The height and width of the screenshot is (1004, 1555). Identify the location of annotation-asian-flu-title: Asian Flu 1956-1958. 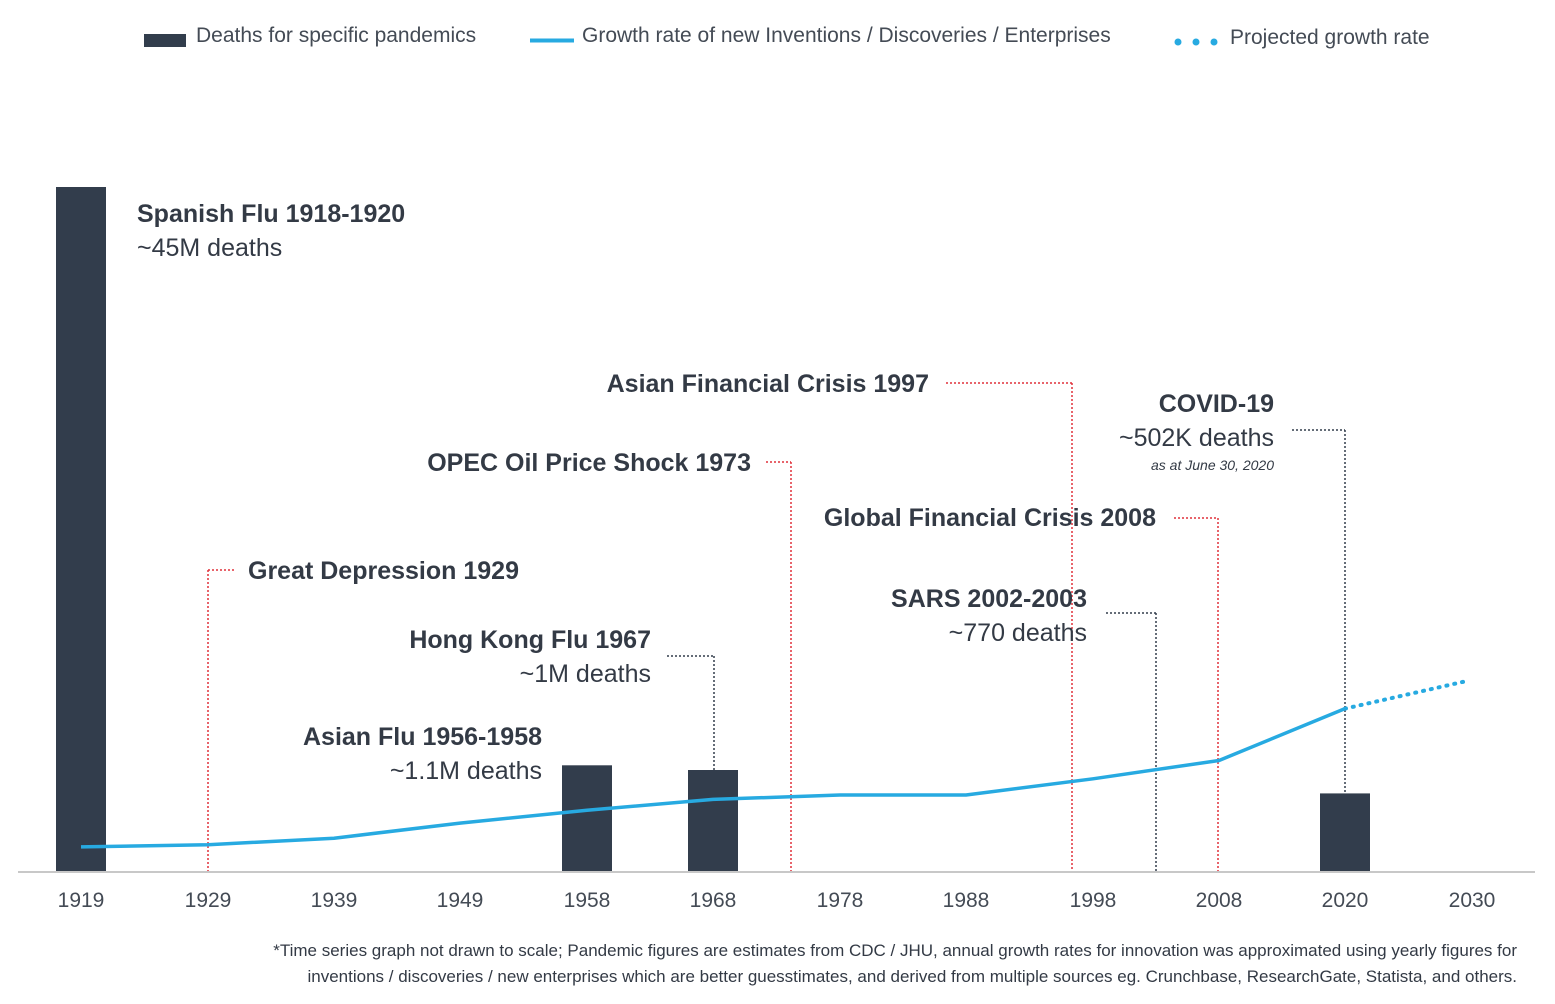
(422, 737).